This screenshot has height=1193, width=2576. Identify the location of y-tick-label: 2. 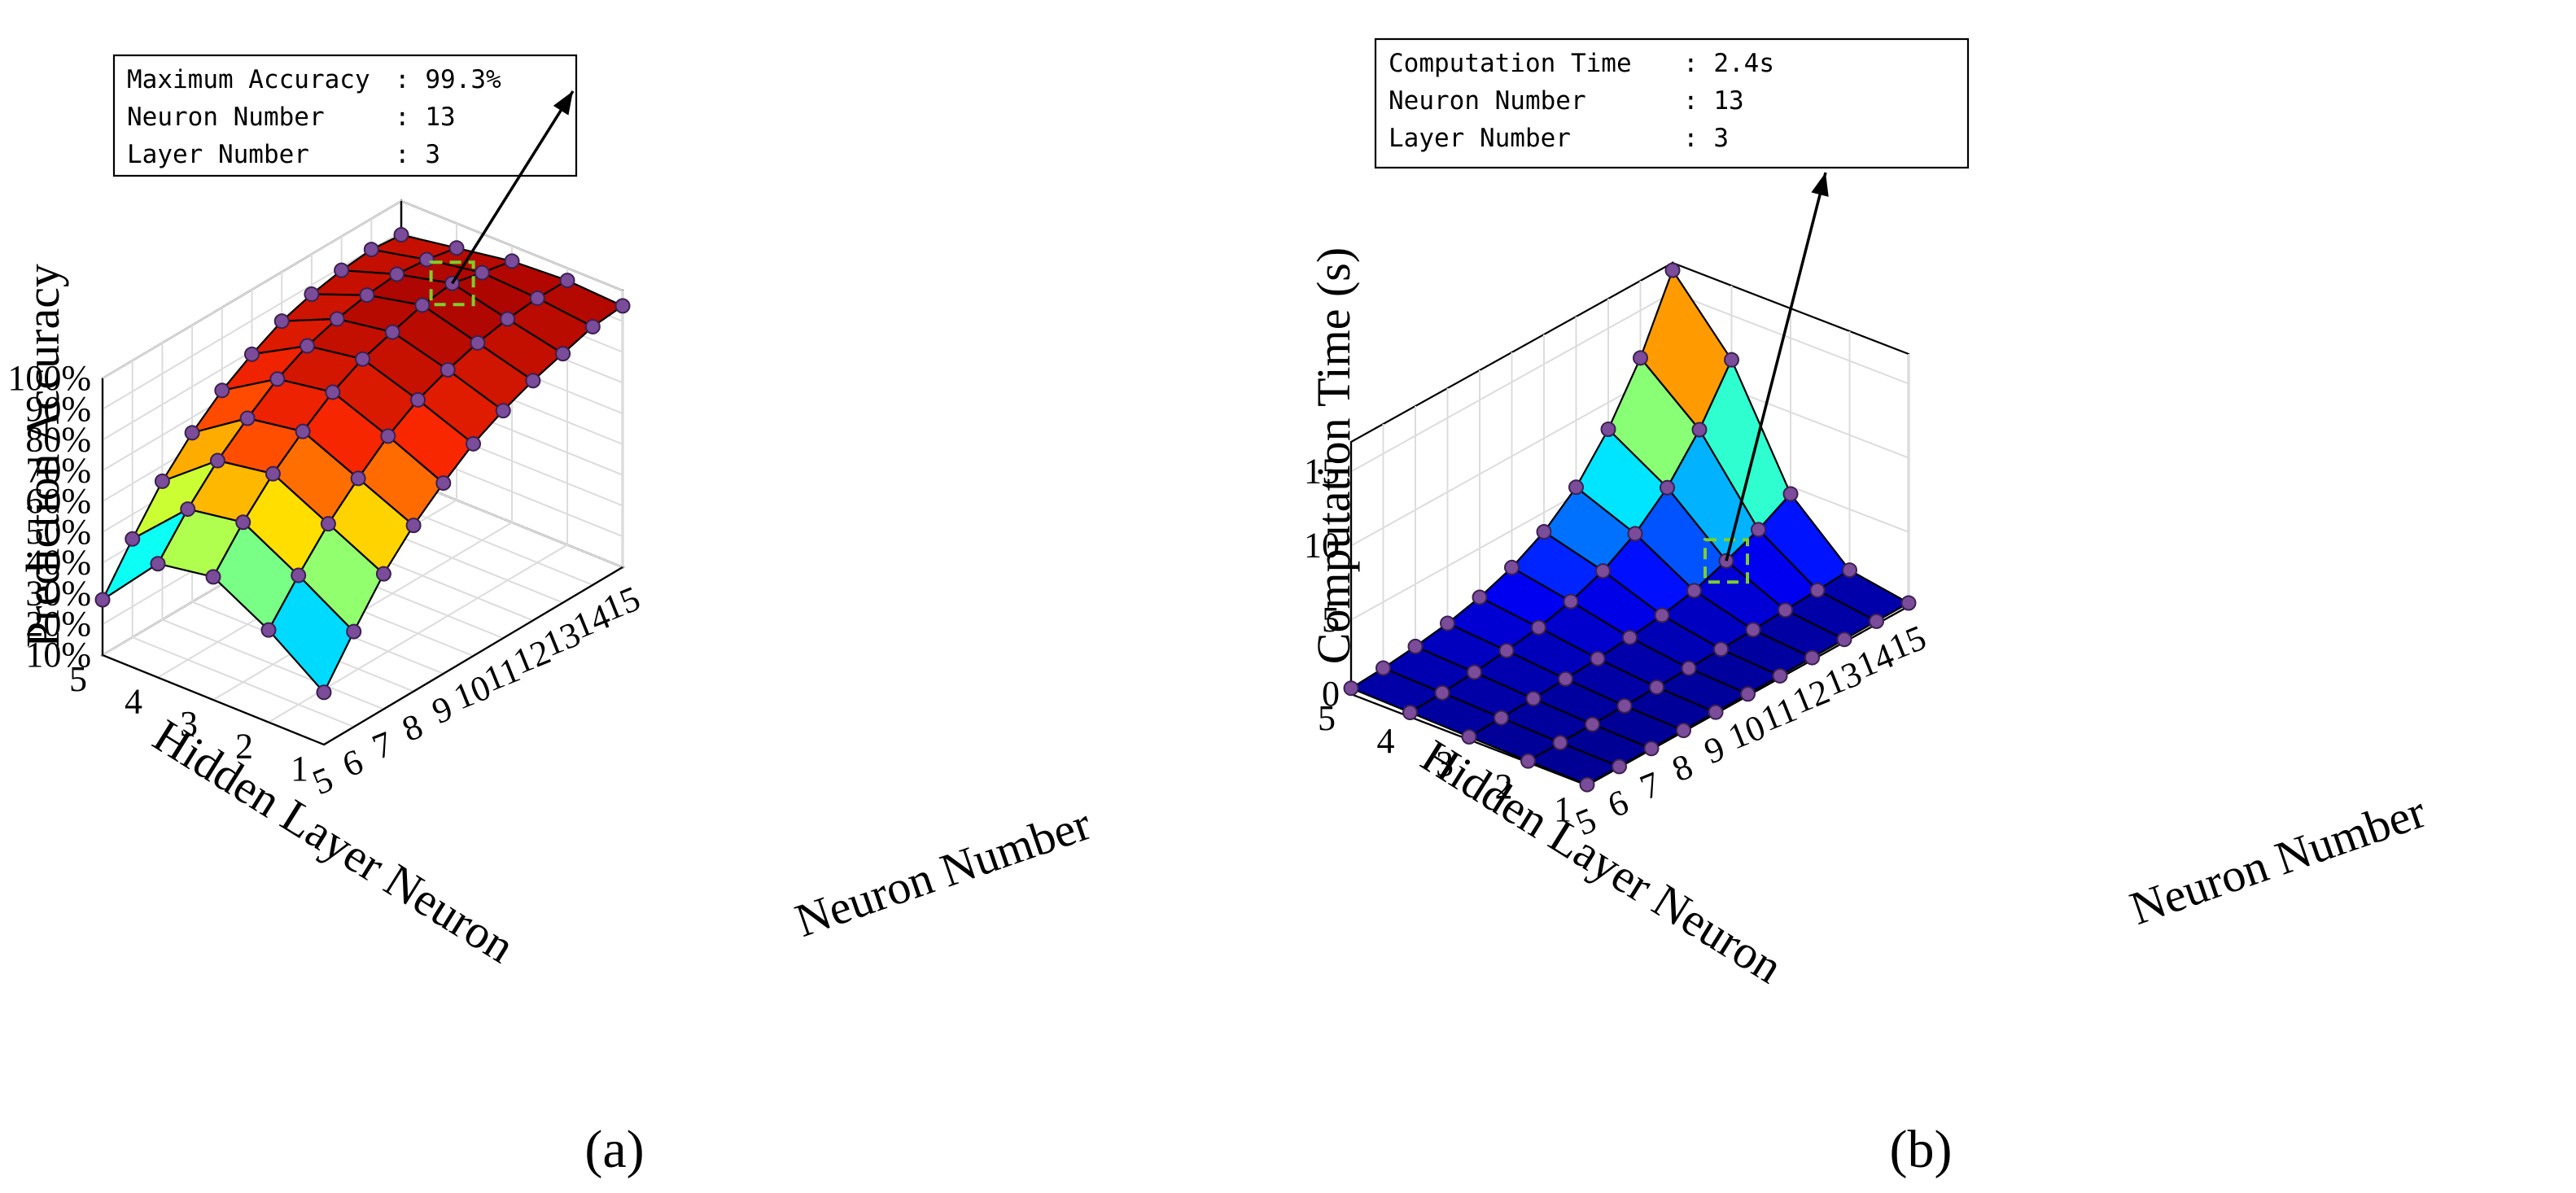
(1504, 786).